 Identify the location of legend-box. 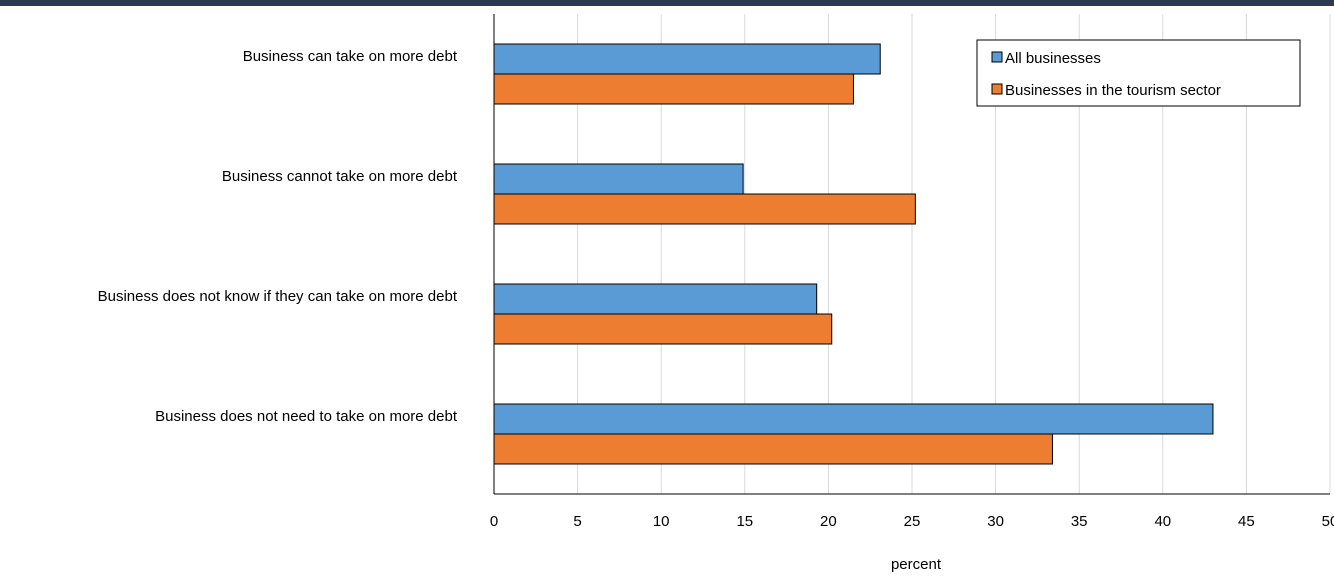
(1138, 73).